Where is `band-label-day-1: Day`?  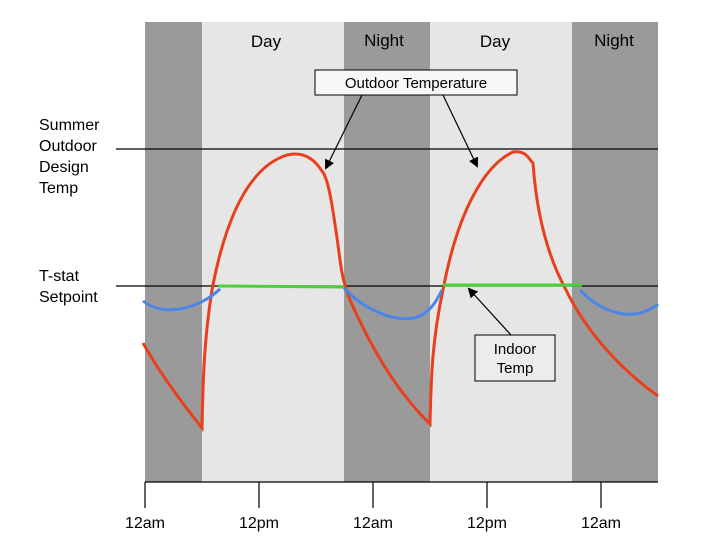
band-label-day-1: Day is located at coordinates (266, 41).